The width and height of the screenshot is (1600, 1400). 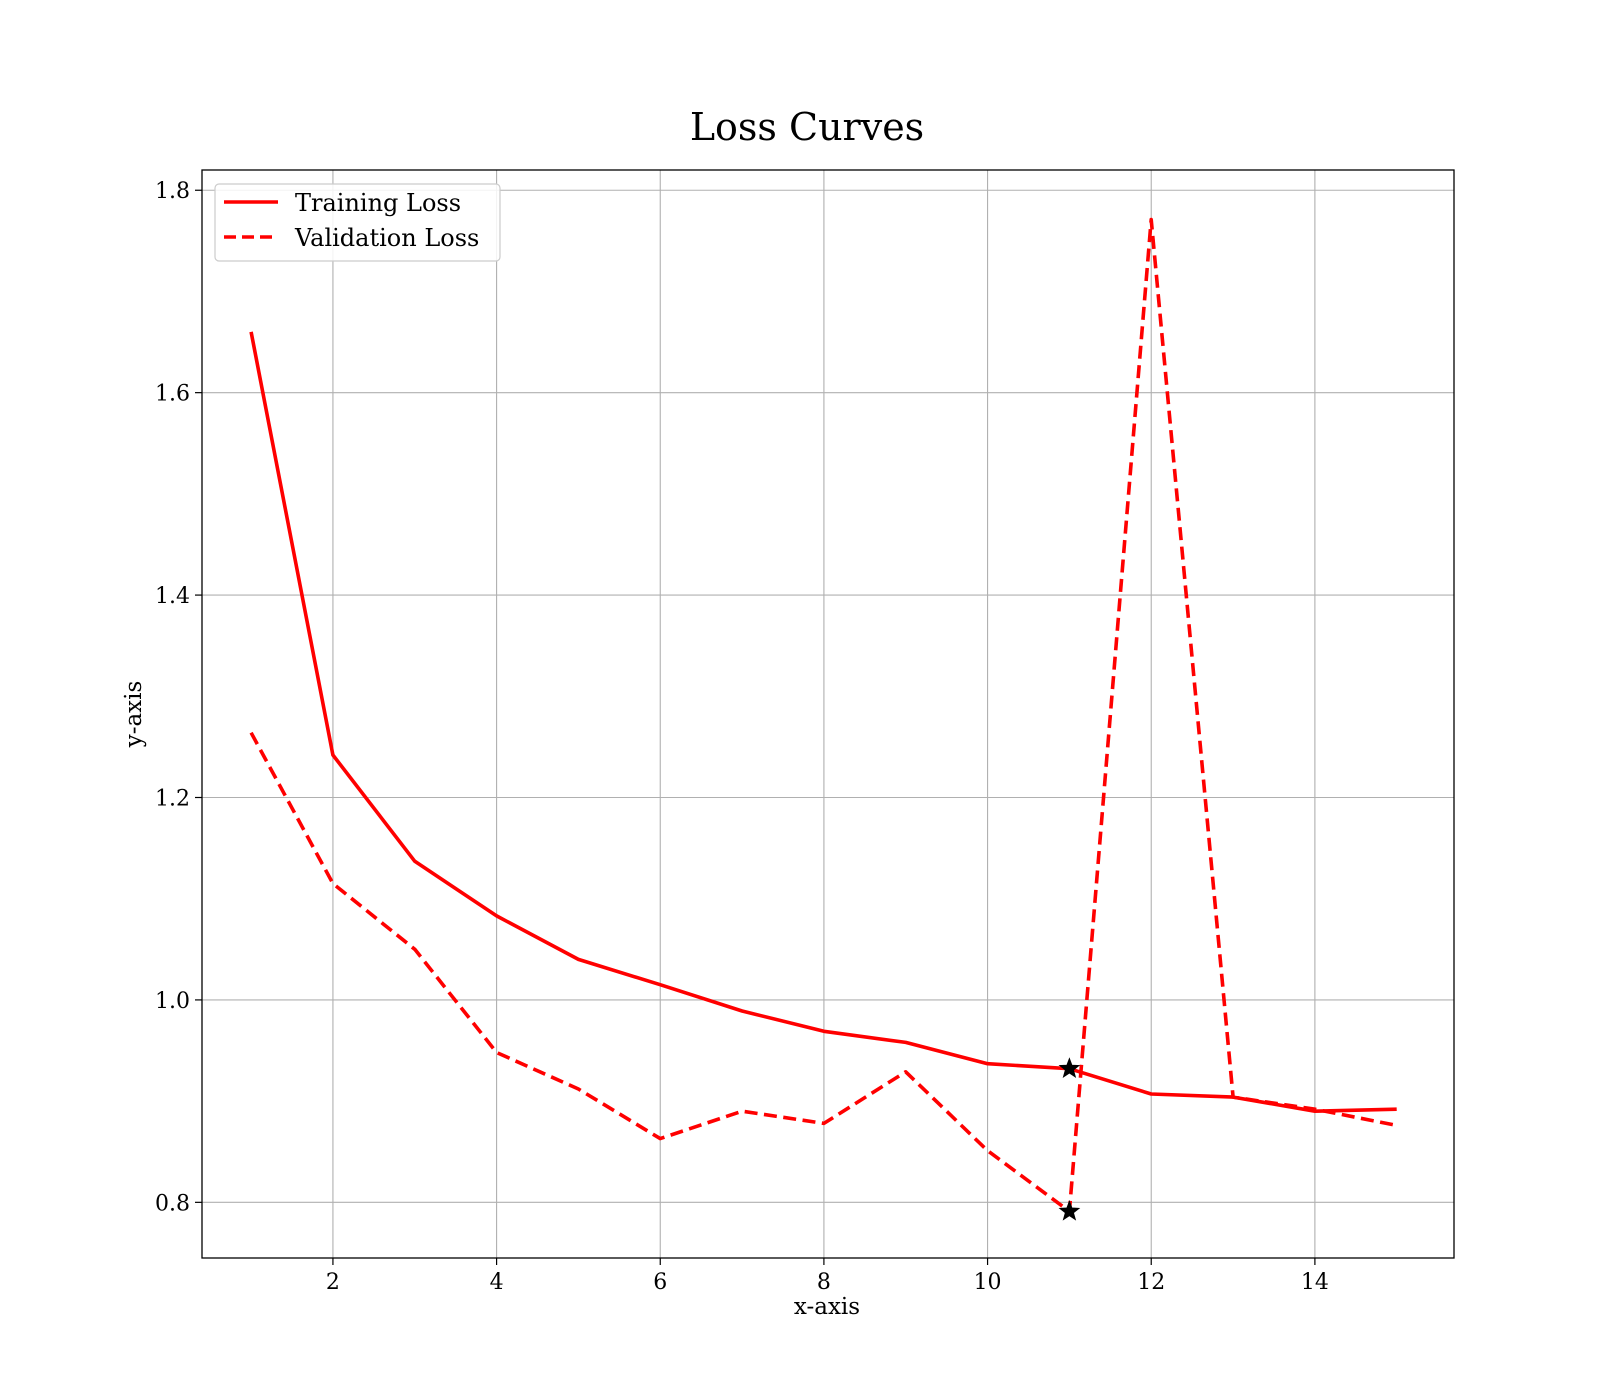 What do you see at coordinates (660, 1282) in the screenshot?
I see `x-tick-label: 6` at bounding box center [660, 1282].